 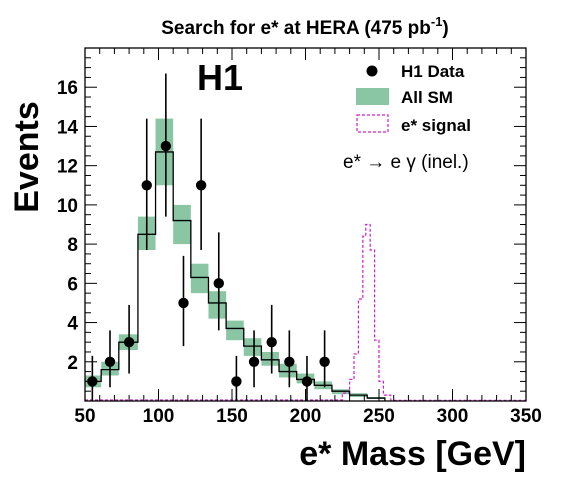 What do you see at coordinates (68, 127) in the screenshot?
I see `y-tick-label: 14` at bounding box center [68, 127].